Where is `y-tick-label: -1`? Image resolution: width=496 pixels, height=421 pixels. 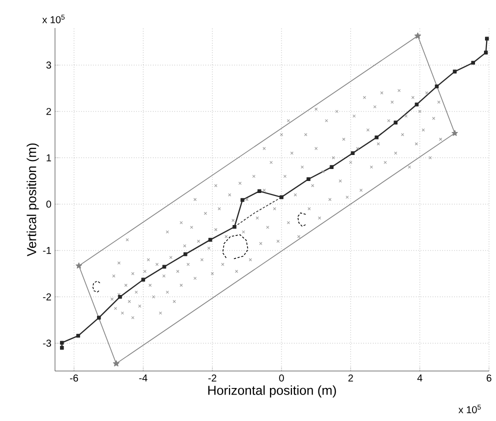
y-tick-label: -1 is located at coordinates (47, 250).